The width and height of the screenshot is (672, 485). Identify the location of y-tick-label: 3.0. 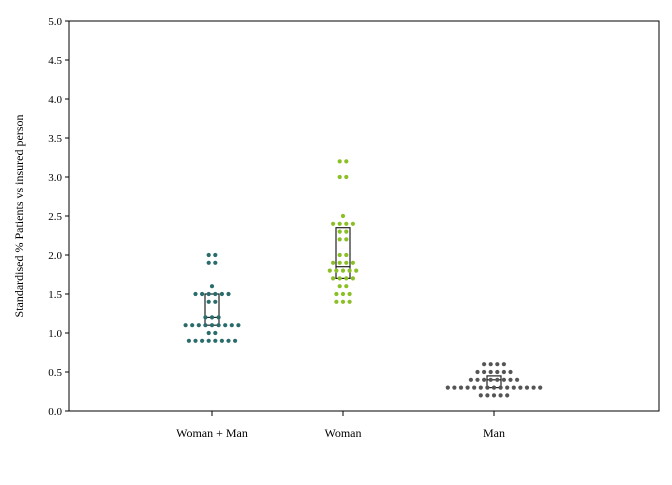
(55, 178).